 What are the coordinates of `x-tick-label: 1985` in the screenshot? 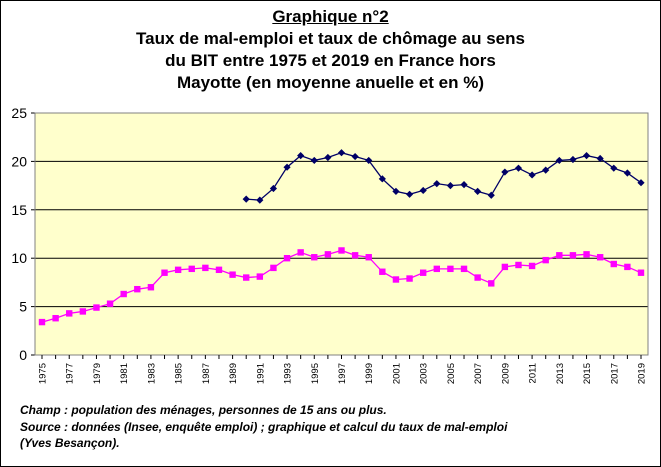 It's located at (179, 373).